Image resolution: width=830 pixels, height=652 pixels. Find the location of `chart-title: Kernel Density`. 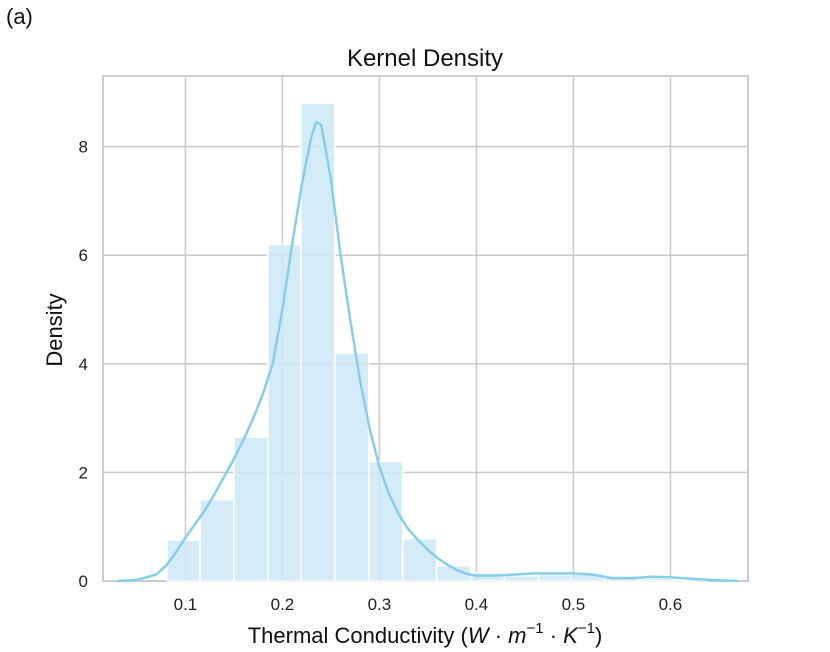

chart-title: Kernel Density is located at coordinates (425, 58).